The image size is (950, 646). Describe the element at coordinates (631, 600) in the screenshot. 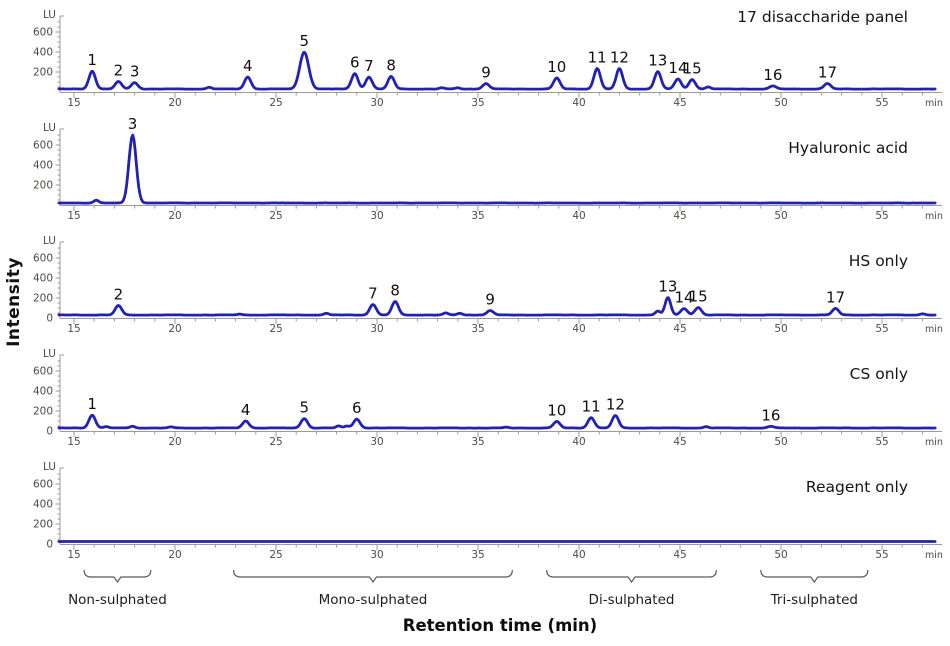

I see `group-label-di-sulphated: Di-sulphated` at that location.